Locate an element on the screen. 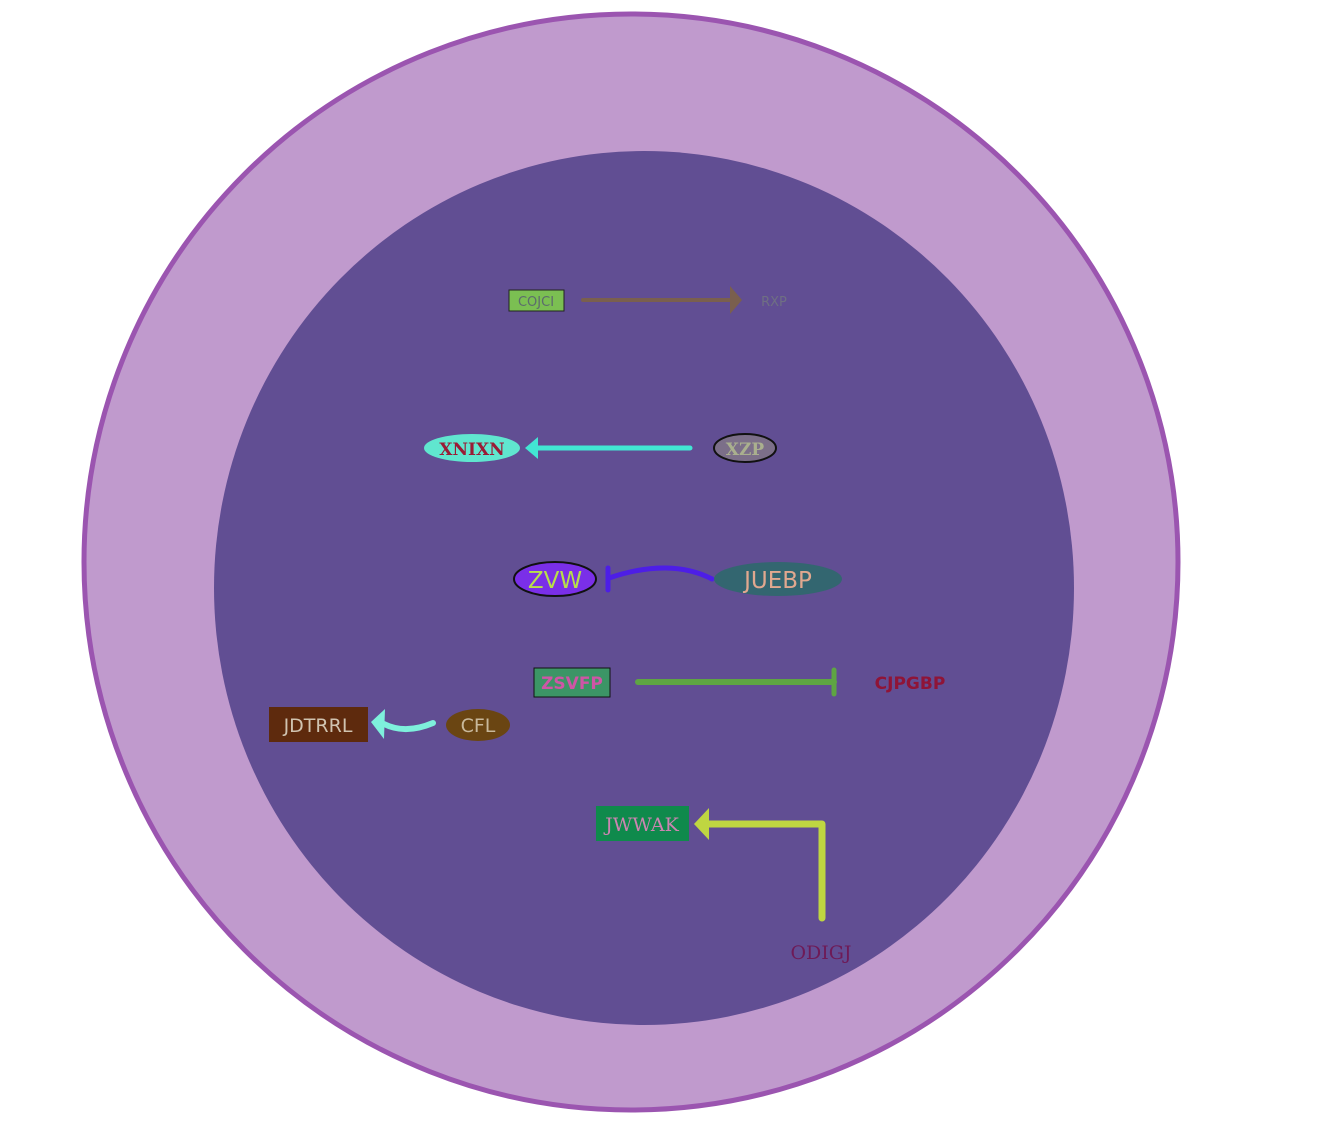  node-label: JDTRRL is located at coordinates (318, 726).